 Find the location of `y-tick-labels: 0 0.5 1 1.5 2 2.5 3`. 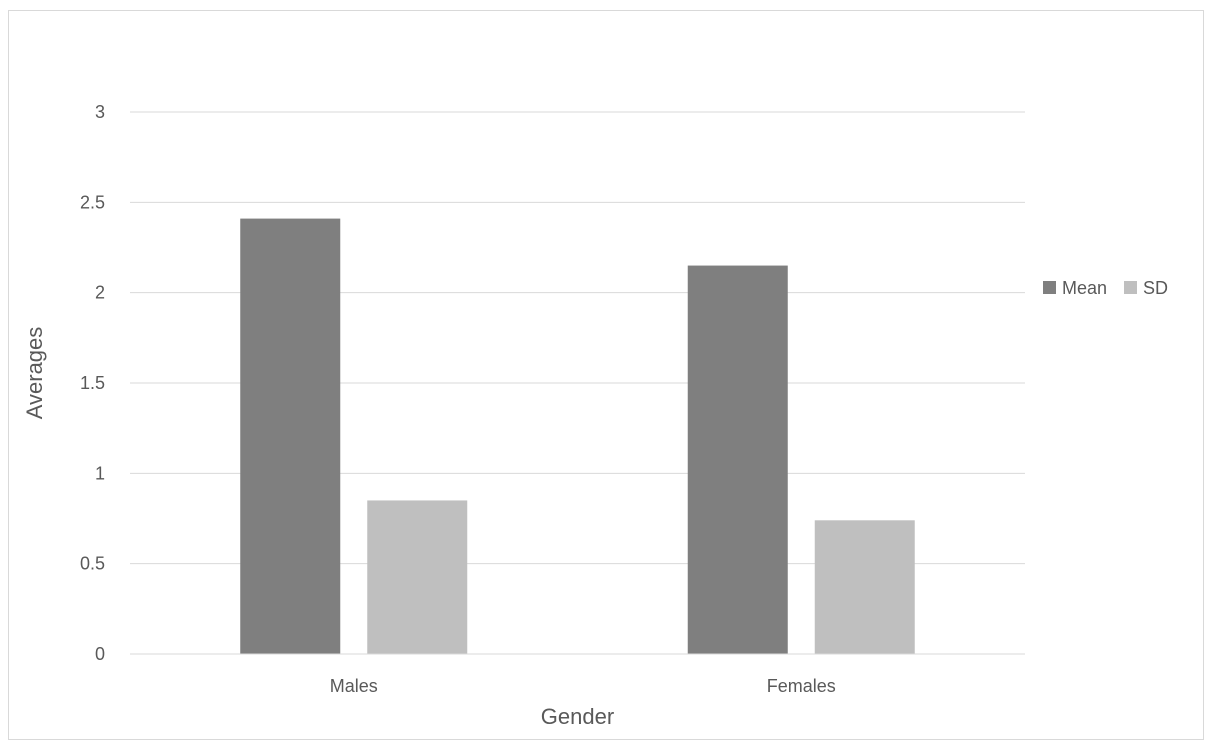

y-tick-labels: 0 0.5 1 1.5 2 2.5 3 is located at coordinates (92, 383).